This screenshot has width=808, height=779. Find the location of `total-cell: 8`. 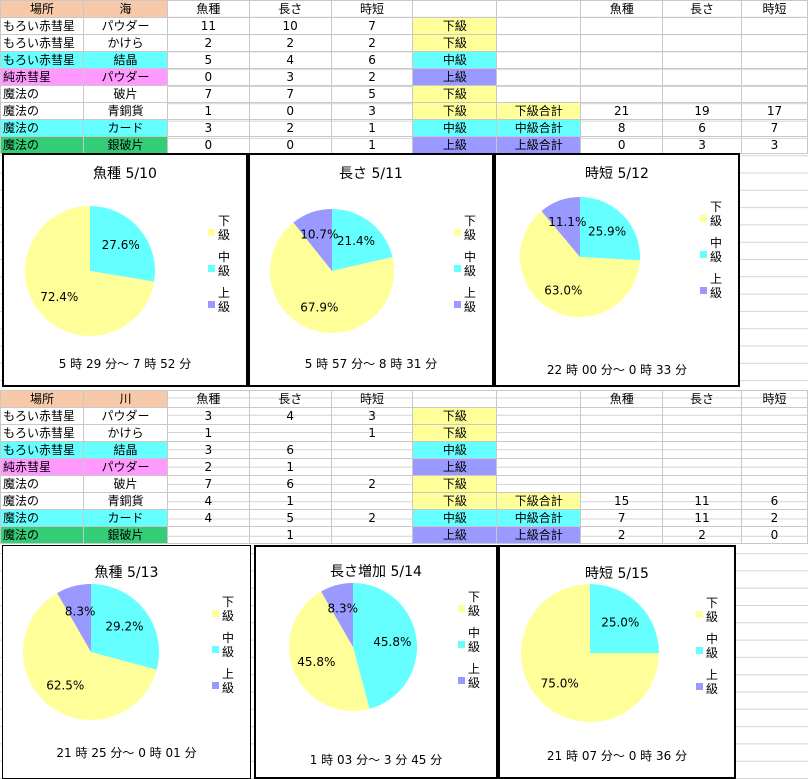

total-cell: 8 is located at coordinates (622, 128).